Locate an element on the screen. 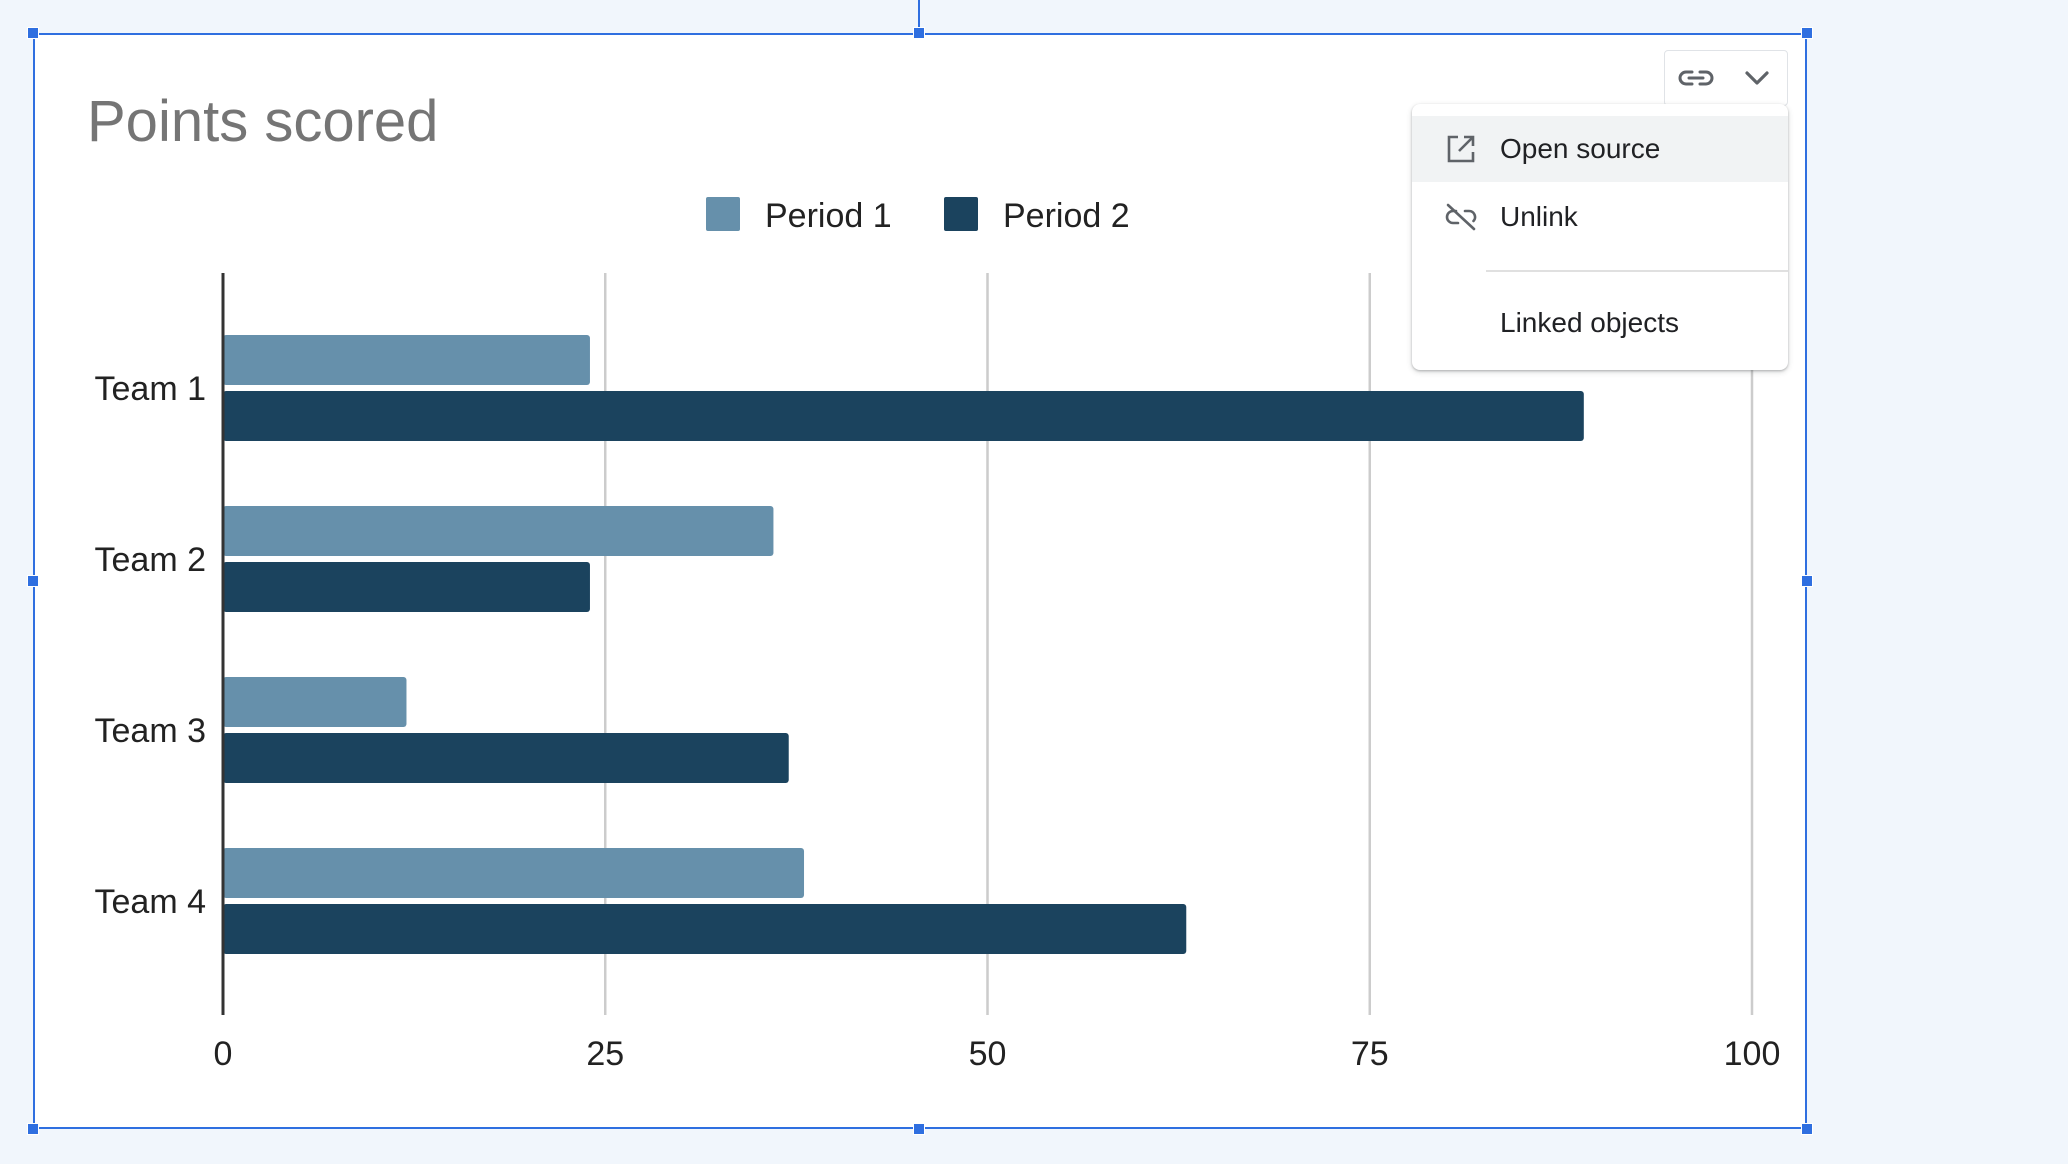 This screenshot has width=2068, height=1164. link-dropdown-button is located at coordinates (1756, 78).